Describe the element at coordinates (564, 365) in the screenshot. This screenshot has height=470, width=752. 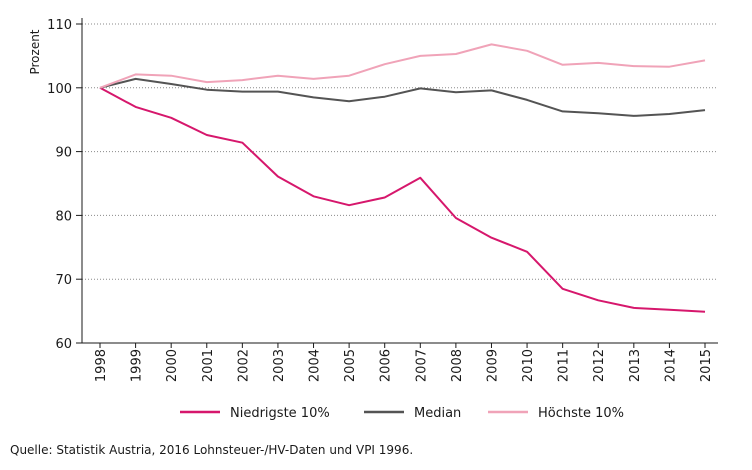
I see `x-tick-label: 2011` at that location.